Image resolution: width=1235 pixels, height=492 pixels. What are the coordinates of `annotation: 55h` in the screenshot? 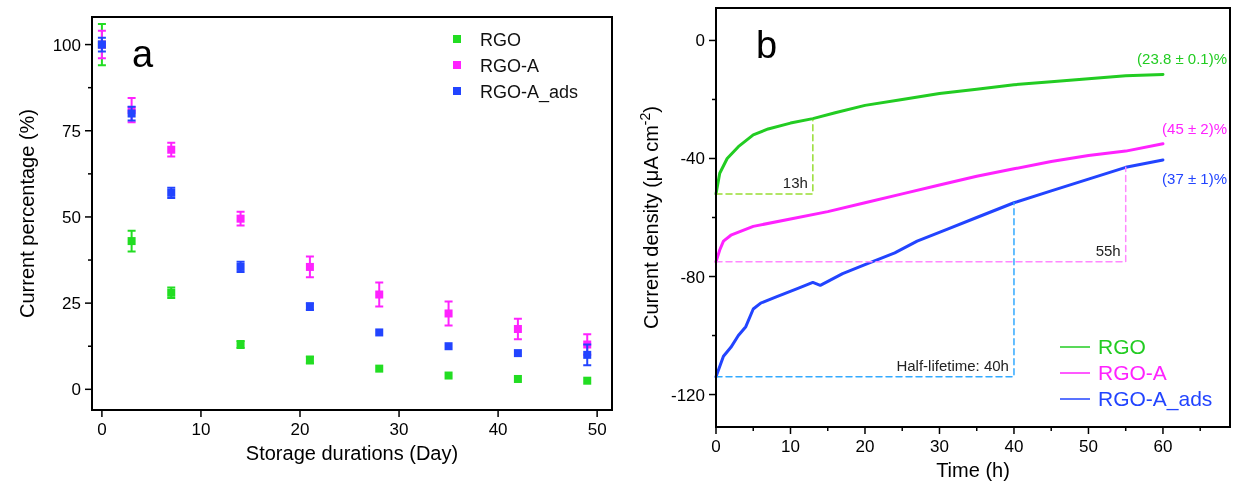 It's located at (1108, 250).